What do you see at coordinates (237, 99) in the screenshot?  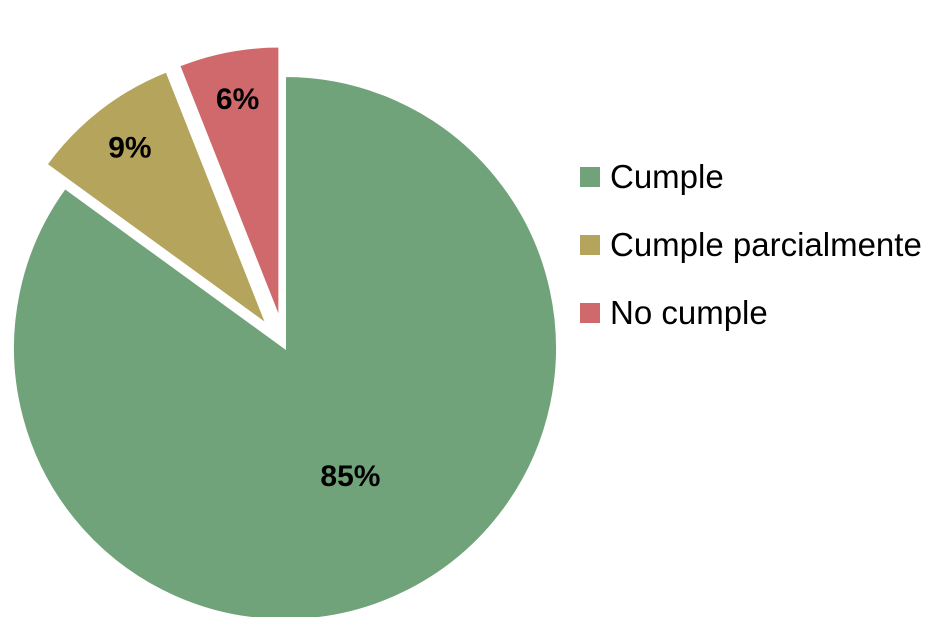 I see `data-label-no-cumple: 6%` at bounding box center [237, 99].